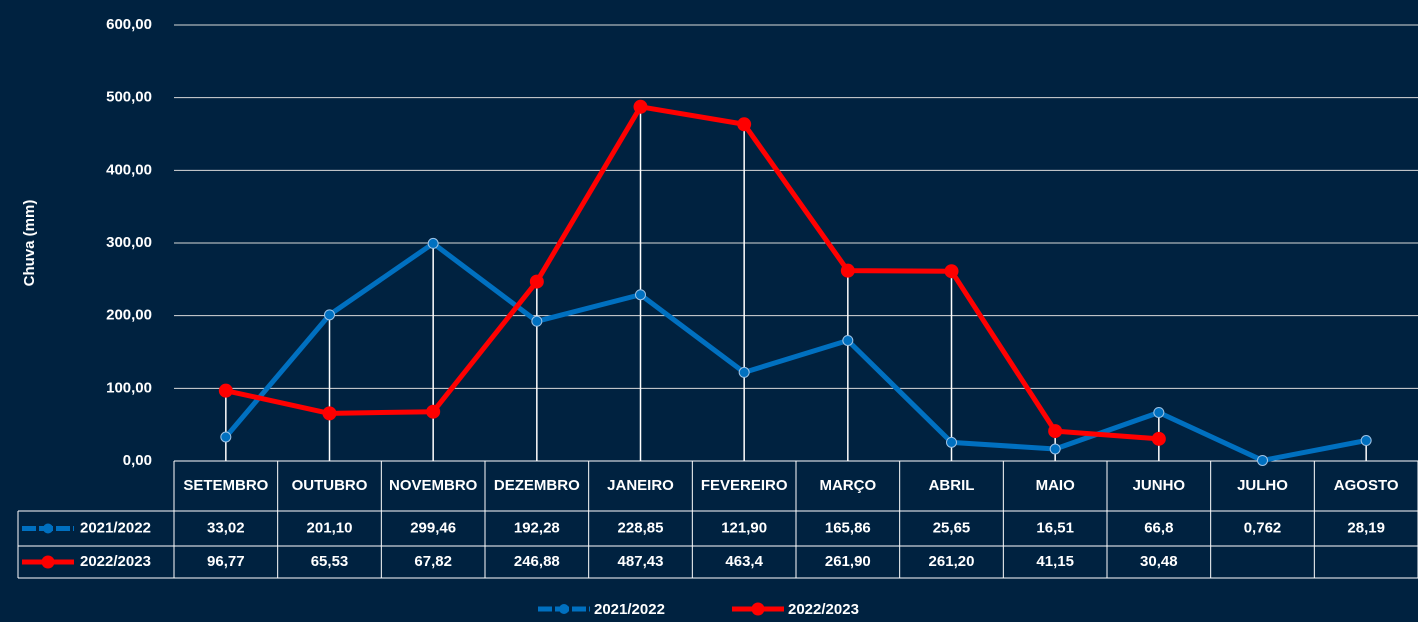  I want to click on y-tick-label: 200,00, so click(129, 315).